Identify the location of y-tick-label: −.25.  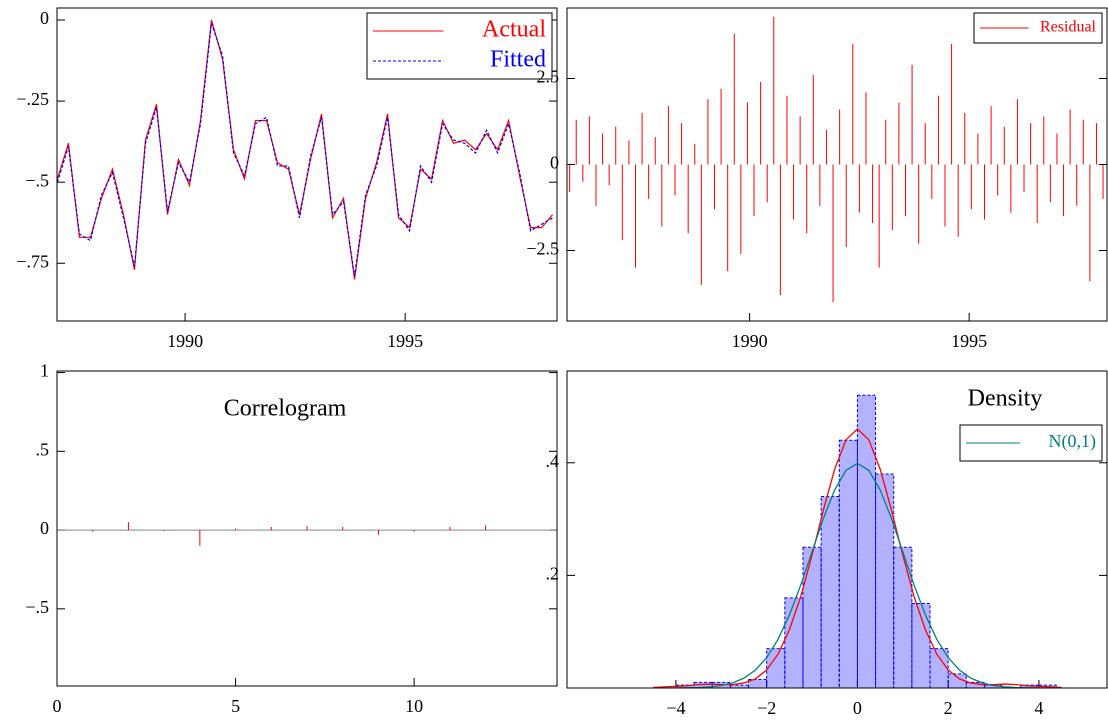
(32, 99).